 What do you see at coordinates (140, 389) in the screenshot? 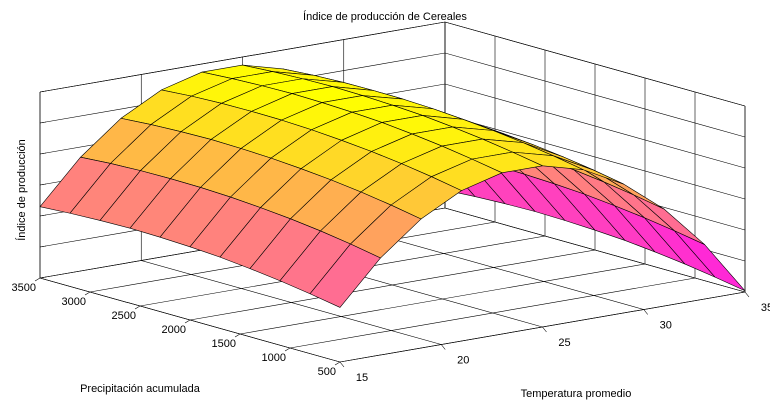
I see `y-axis-label: Precipitación acumulada` at bounding box center [140, 389].